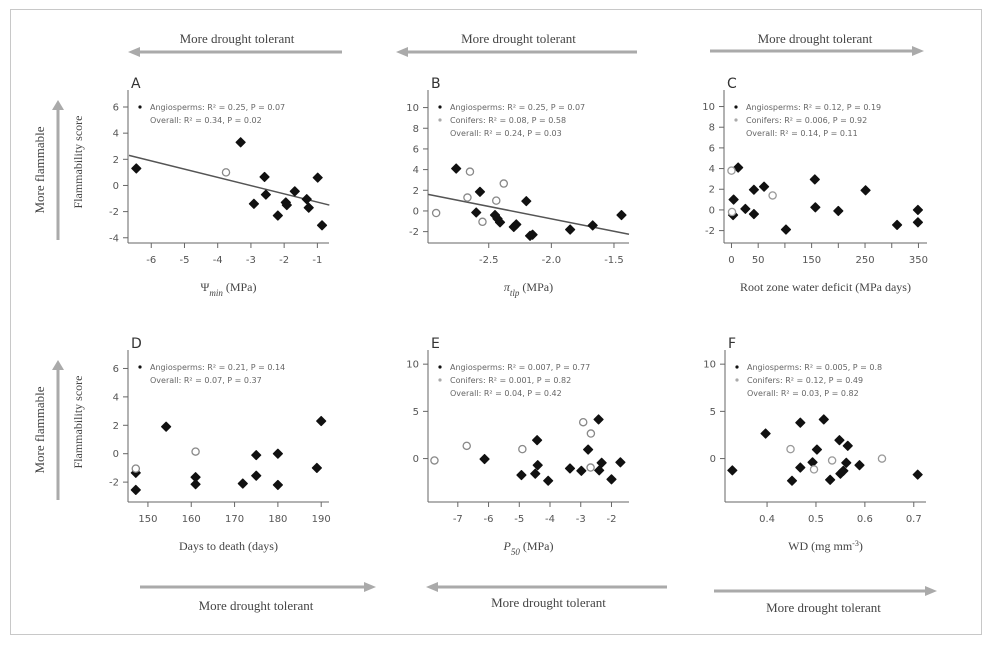  Describe the element at coordinates (516, 552) in the screenshot. I see `x-axis-label-part: 50` at that location.